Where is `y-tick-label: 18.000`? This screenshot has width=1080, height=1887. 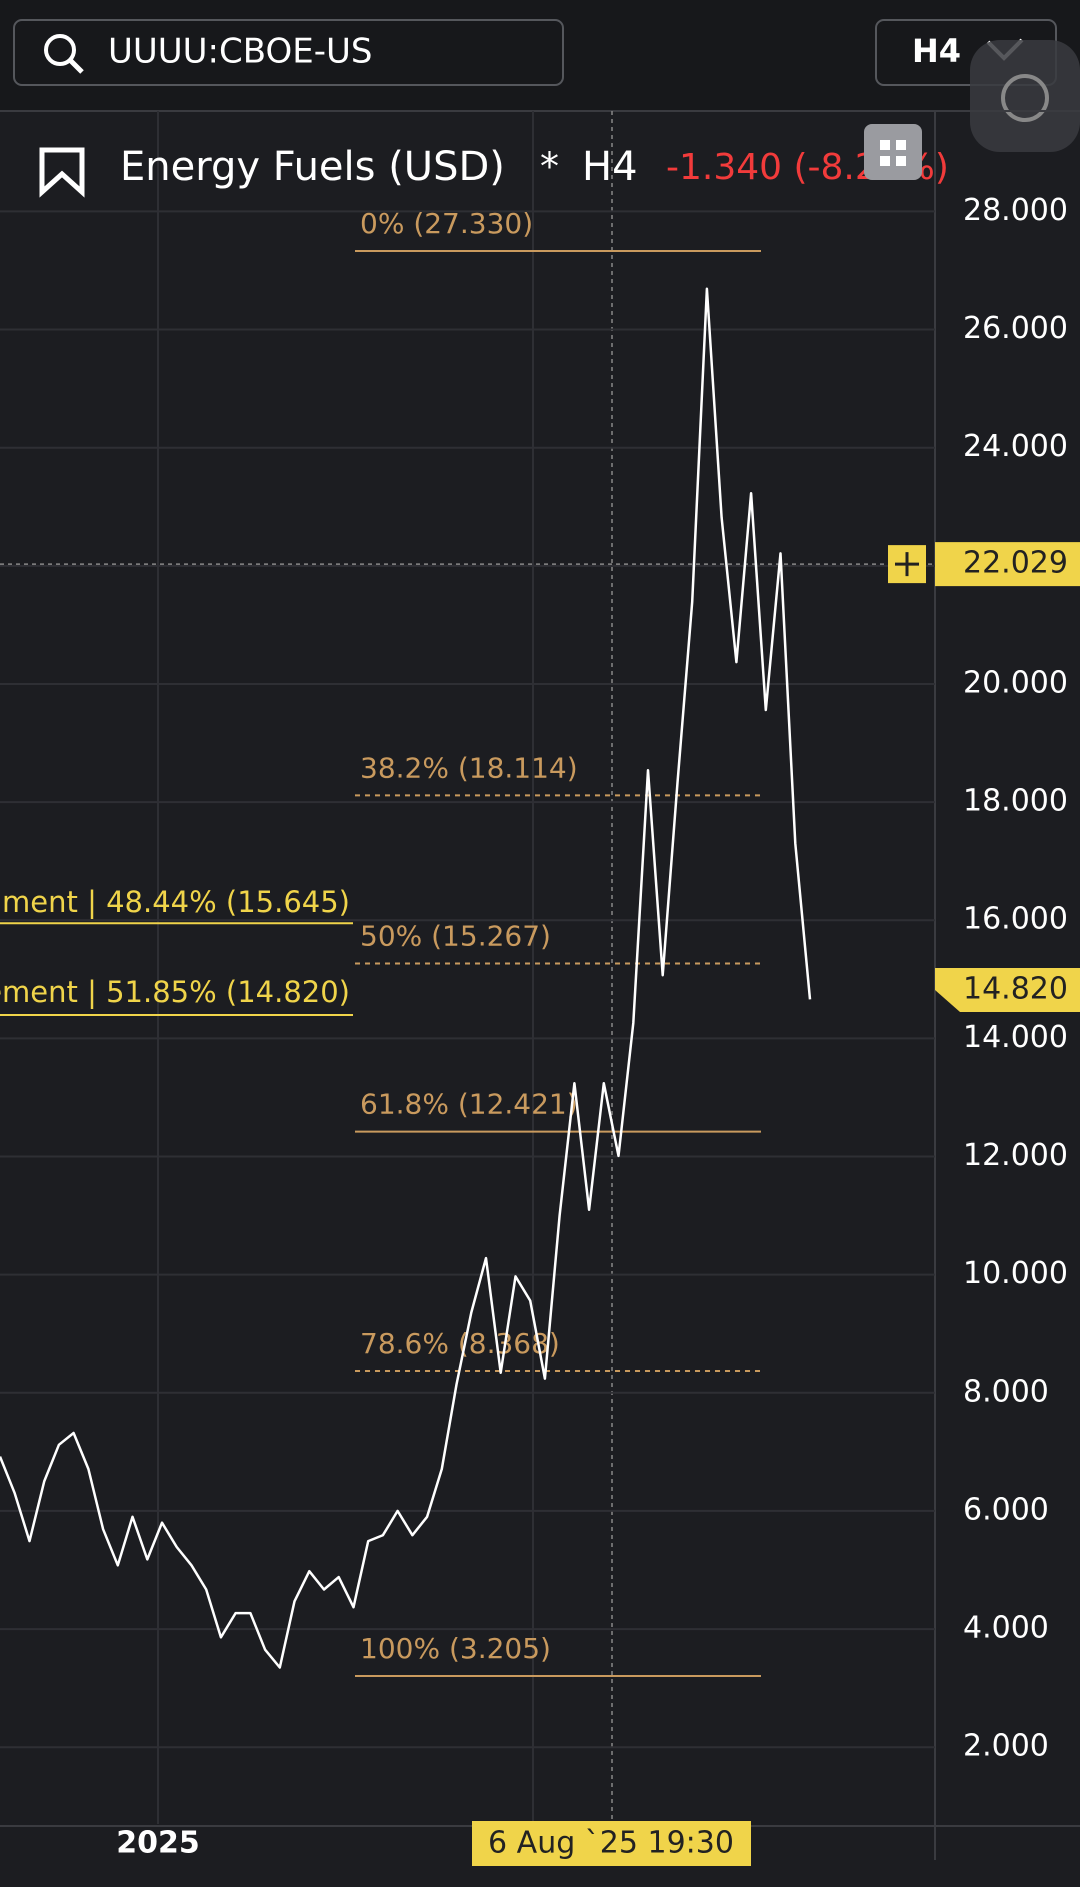
y-tick-label: 18.000 is located at coordinates (1015, 801).